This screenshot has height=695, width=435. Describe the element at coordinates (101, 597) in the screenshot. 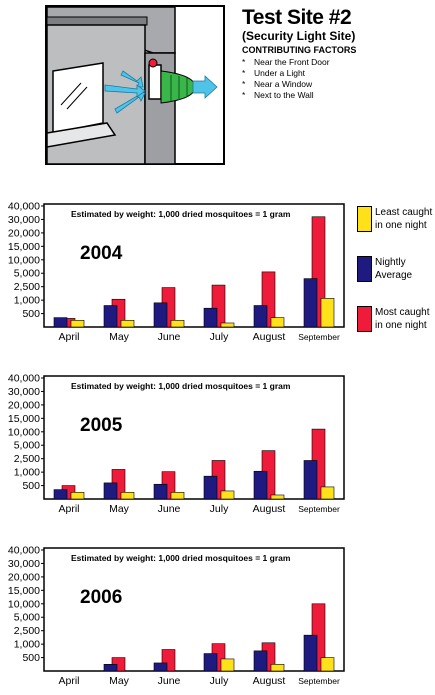

I see `chart-year-label: 2006` at that location.